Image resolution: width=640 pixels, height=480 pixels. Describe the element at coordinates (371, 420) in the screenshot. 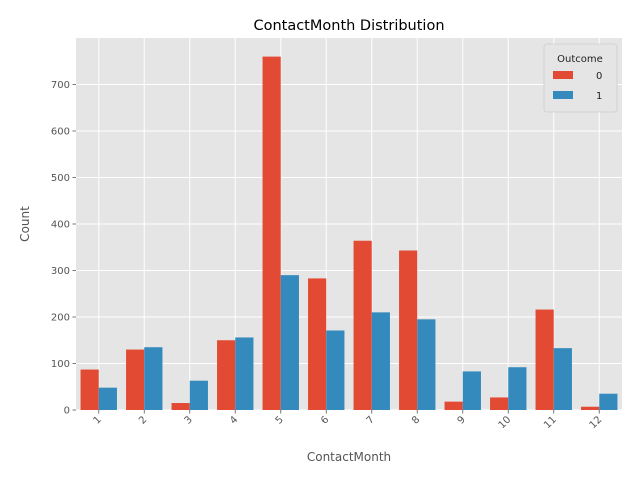

I see `x-tick-label: 7` at that location.